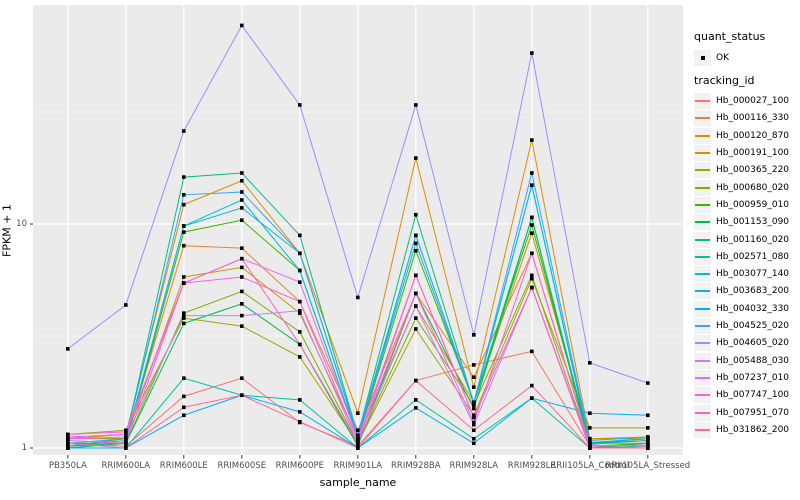 Image resolution: width=800 pixels, height=500 pixels. I want to click on legend-item: Hb_000027_100, so click(741, 101).